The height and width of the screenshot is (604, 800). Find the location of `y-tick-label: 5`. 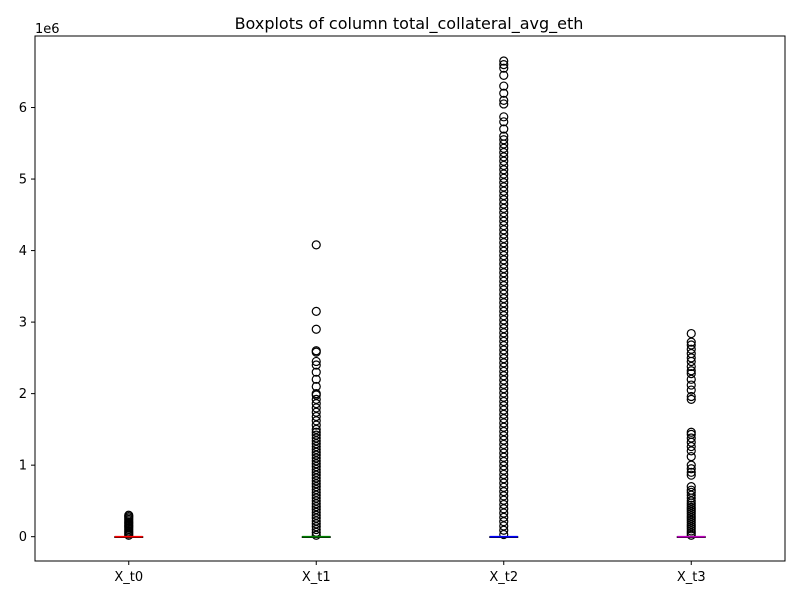

y-tick-label: 5 is located at coordinates (23, 180).